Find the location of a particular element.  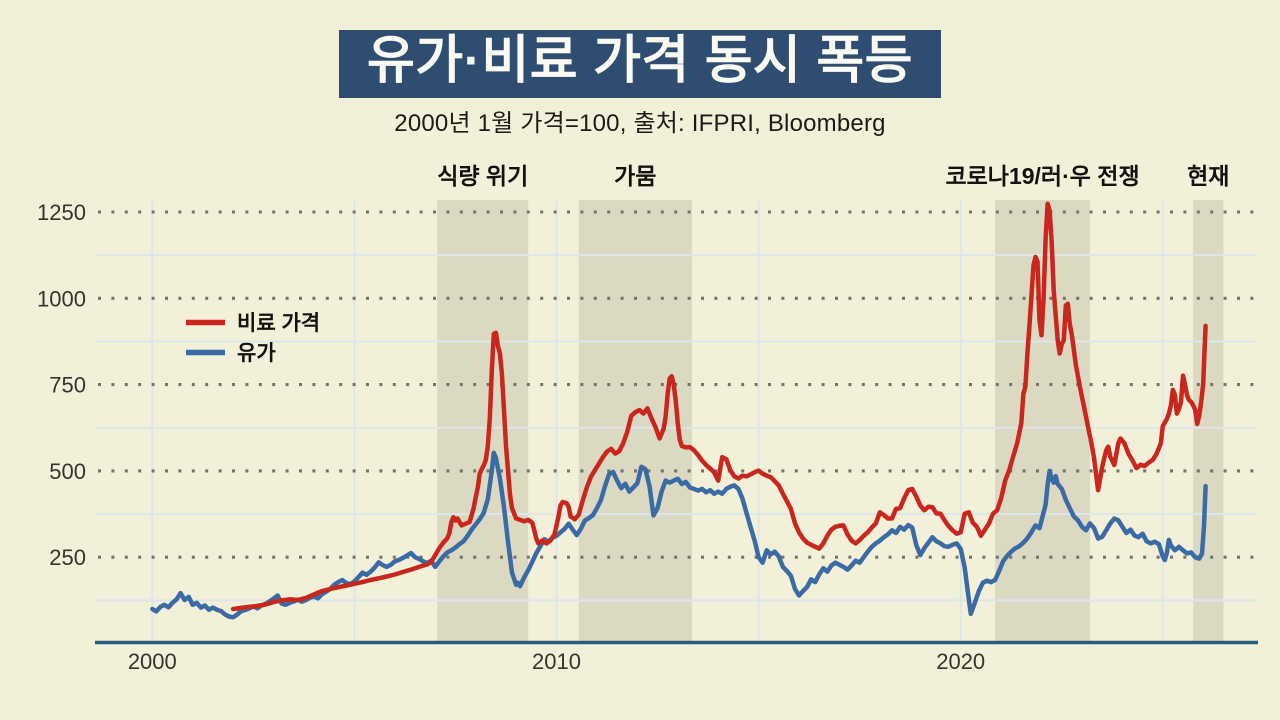

event-label-1: 식량 위기 is located at coordinates (482, 176).